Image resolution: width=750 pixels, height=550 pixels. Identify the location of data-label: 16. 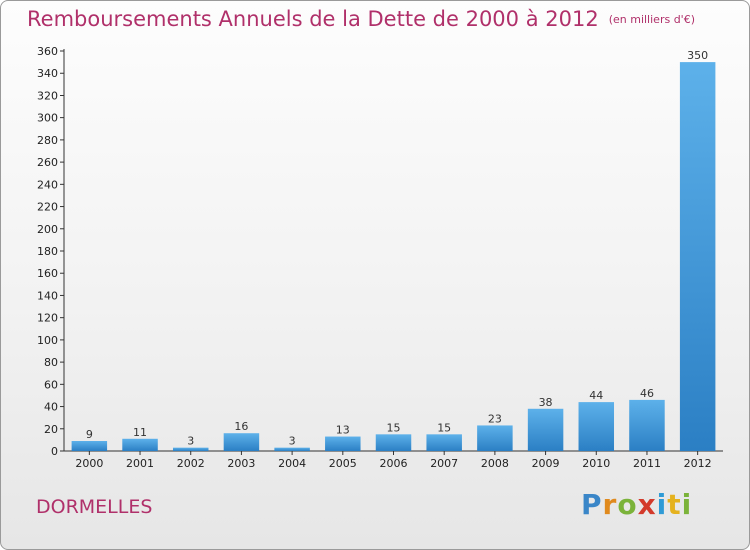
(241, 426).